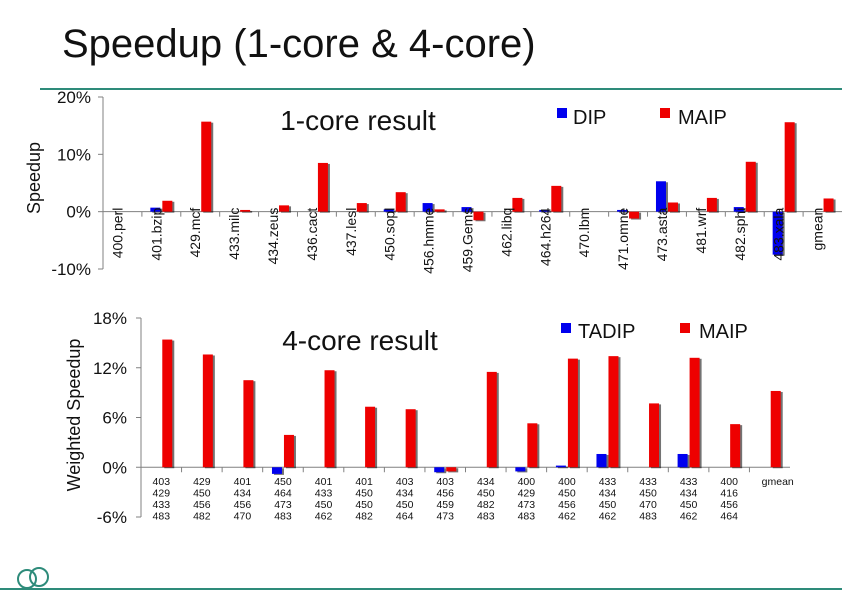  What do you see at coordinates (685, 328) in the screenshot?
I see `legend-swatch-maip-4core` at bounding box center [685, 328].